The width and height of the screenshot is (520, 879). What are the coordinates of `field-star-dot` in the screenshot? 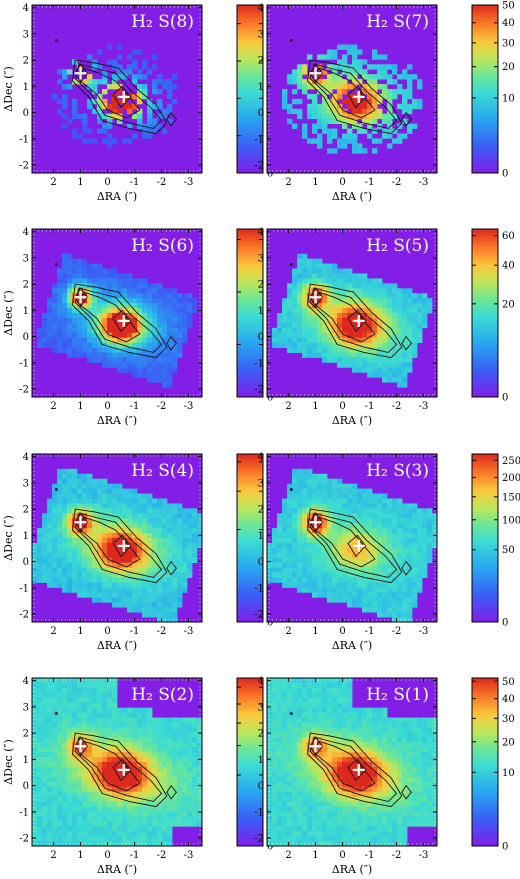 It's located at (56, 713).